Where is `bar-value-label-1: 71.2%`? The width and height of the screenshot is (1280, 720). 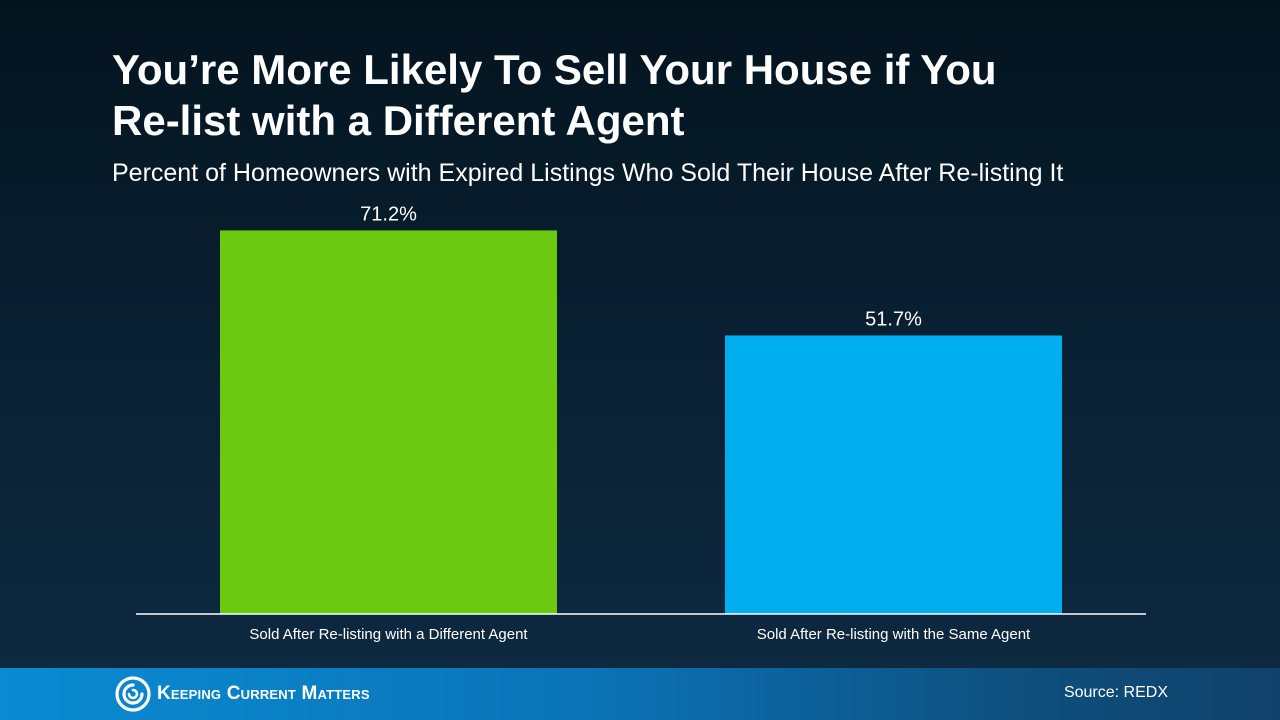
bar-value-label-1: 71.2% is located at coordinates (388, 214).